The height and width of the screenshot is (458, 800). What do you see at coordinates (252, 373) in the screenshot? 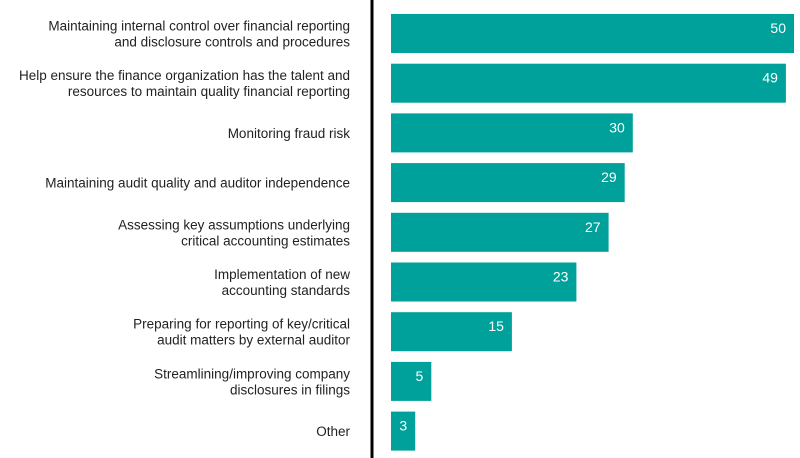
I see `category-label-7-line-0: Streamlining/improving company` at bounding box center [252, 373].